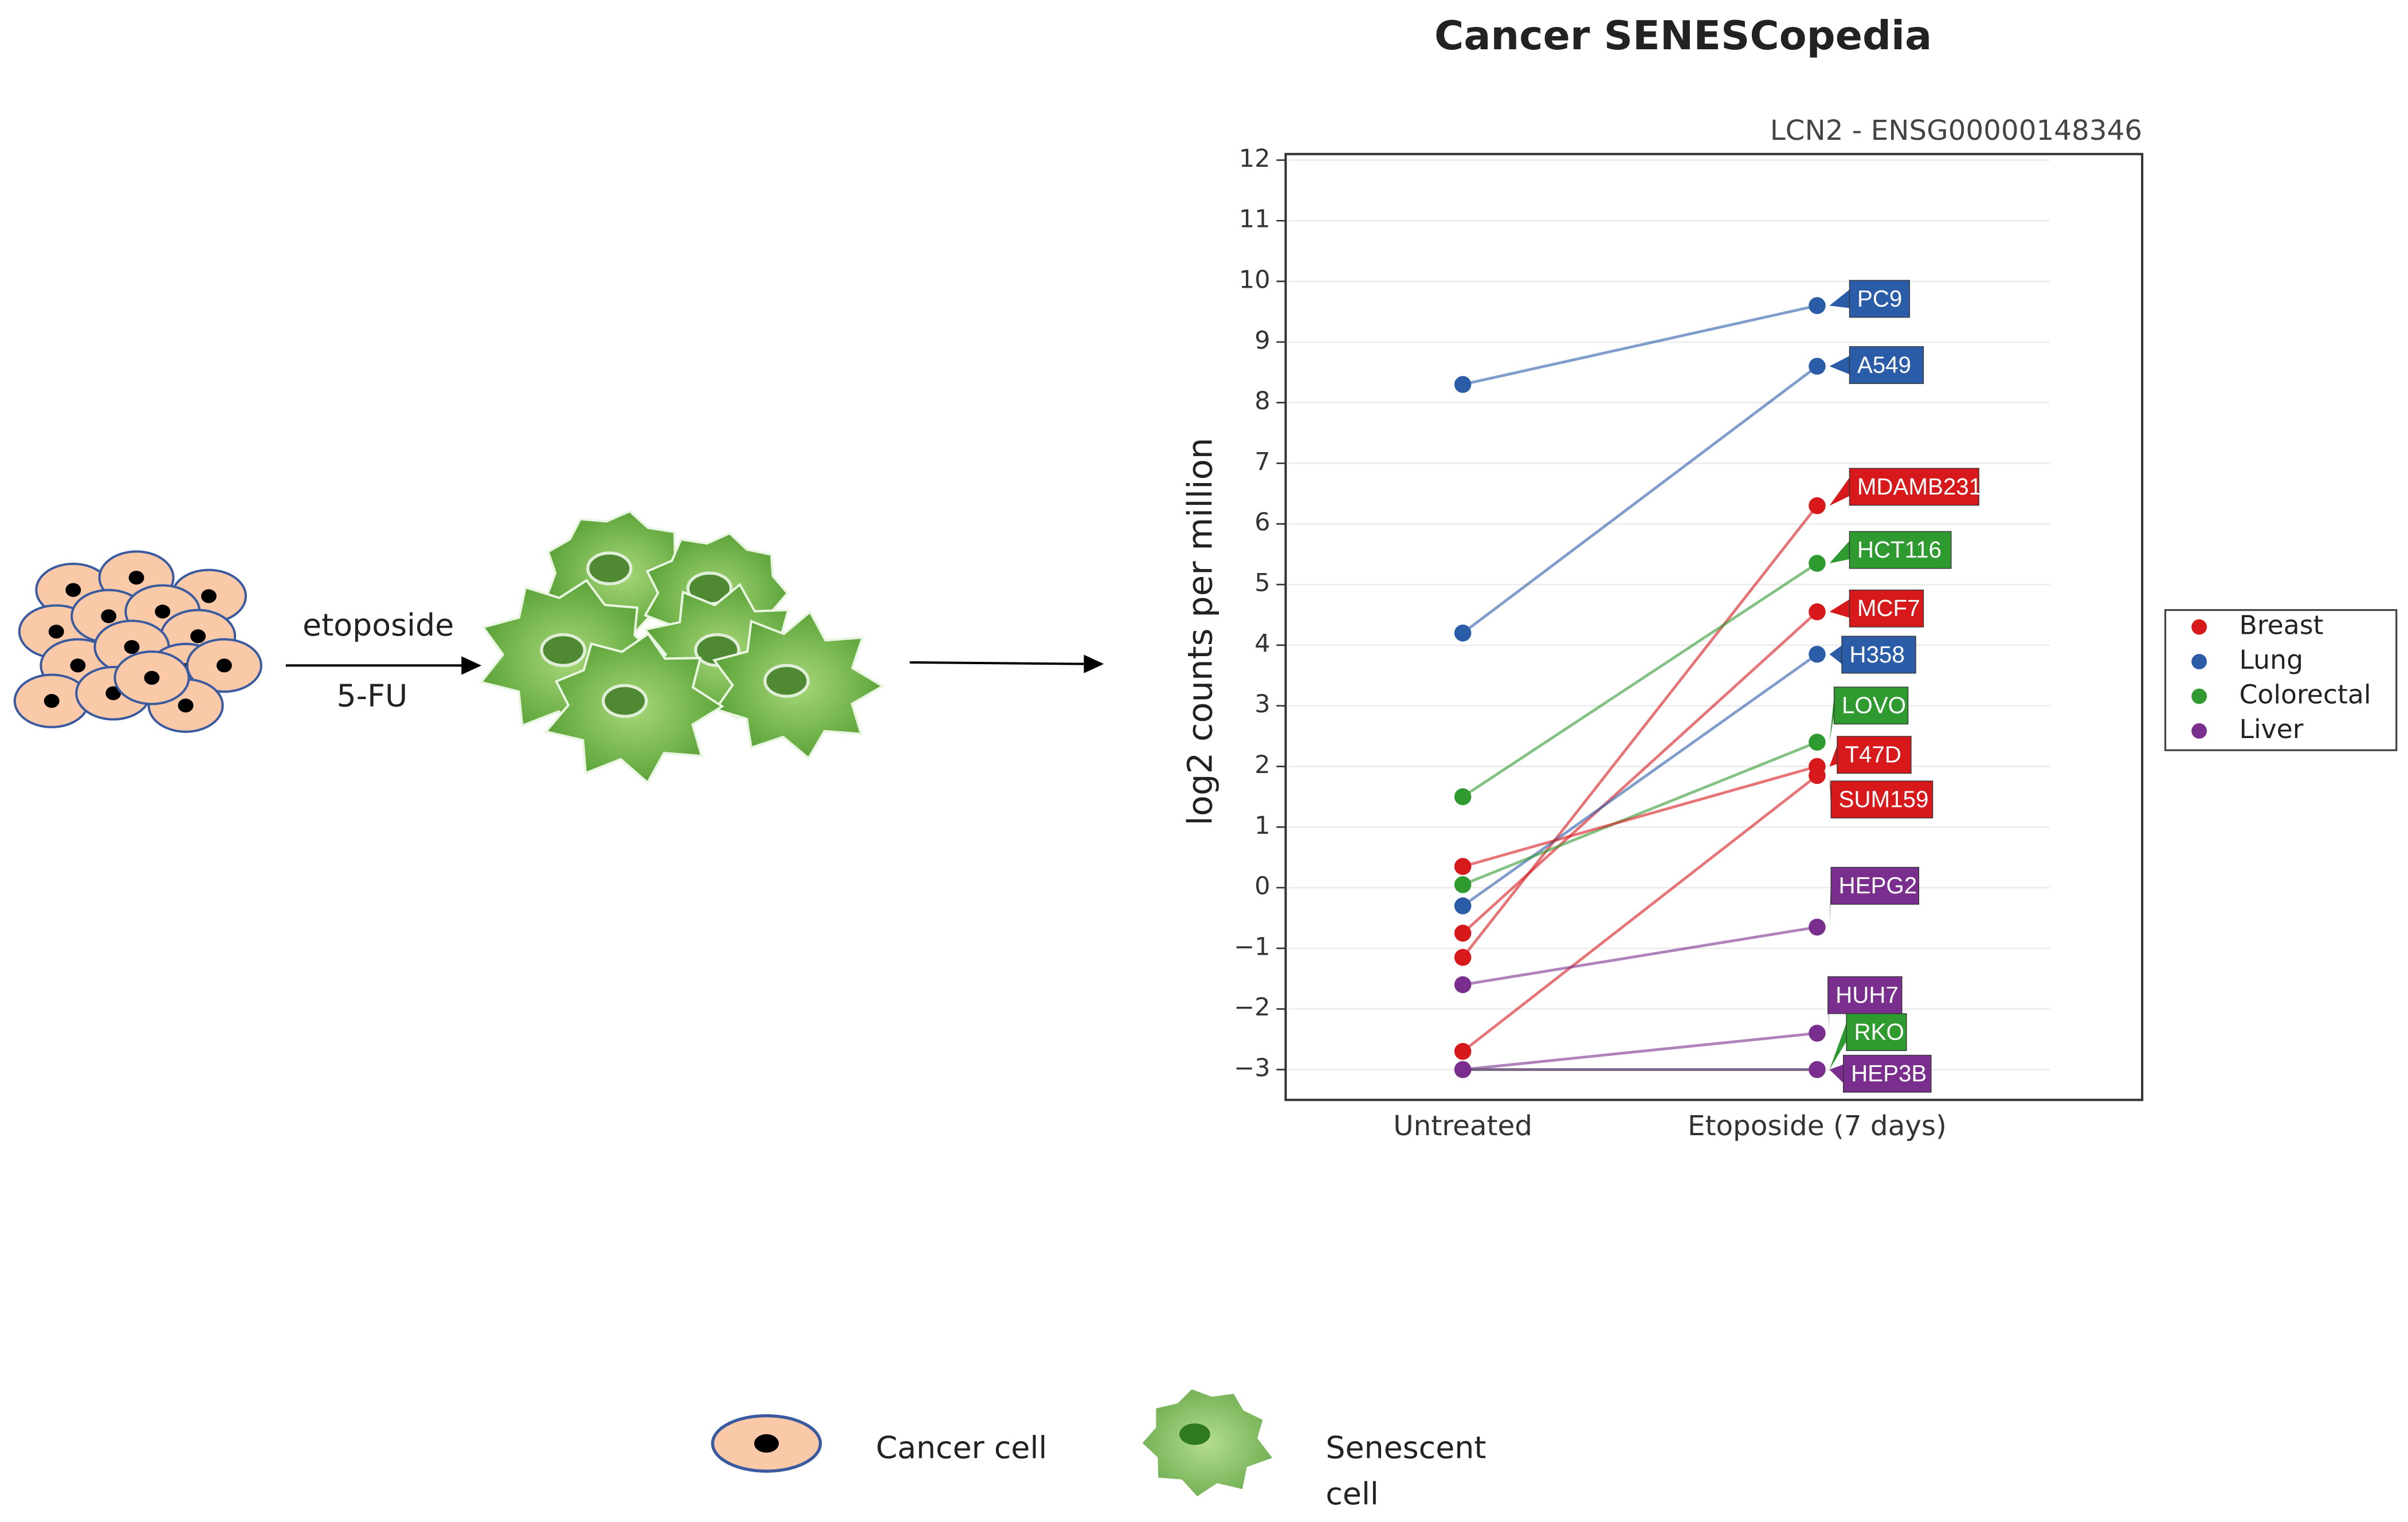  Describe the element at coordinates (1888, 608) in the screenshot. I see `data-label: MCF7` at that location.